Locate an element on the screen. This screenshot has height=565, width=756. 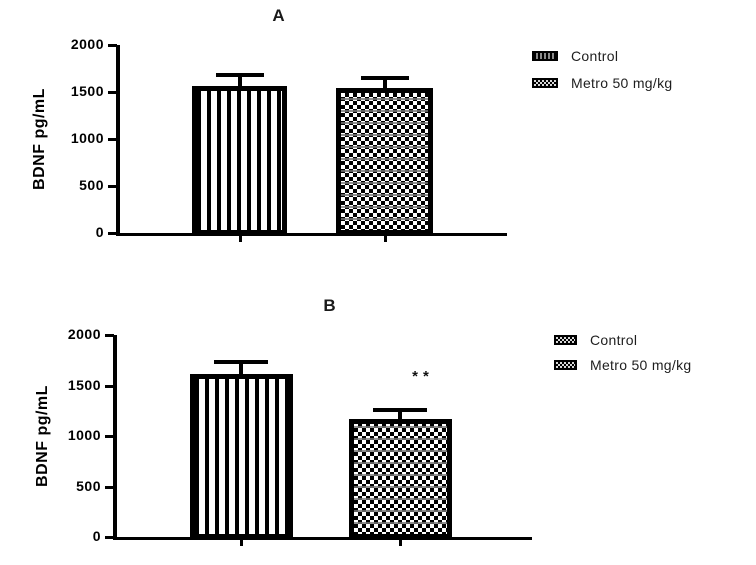
significance-marker: ** is located at coordinates (423, 376).